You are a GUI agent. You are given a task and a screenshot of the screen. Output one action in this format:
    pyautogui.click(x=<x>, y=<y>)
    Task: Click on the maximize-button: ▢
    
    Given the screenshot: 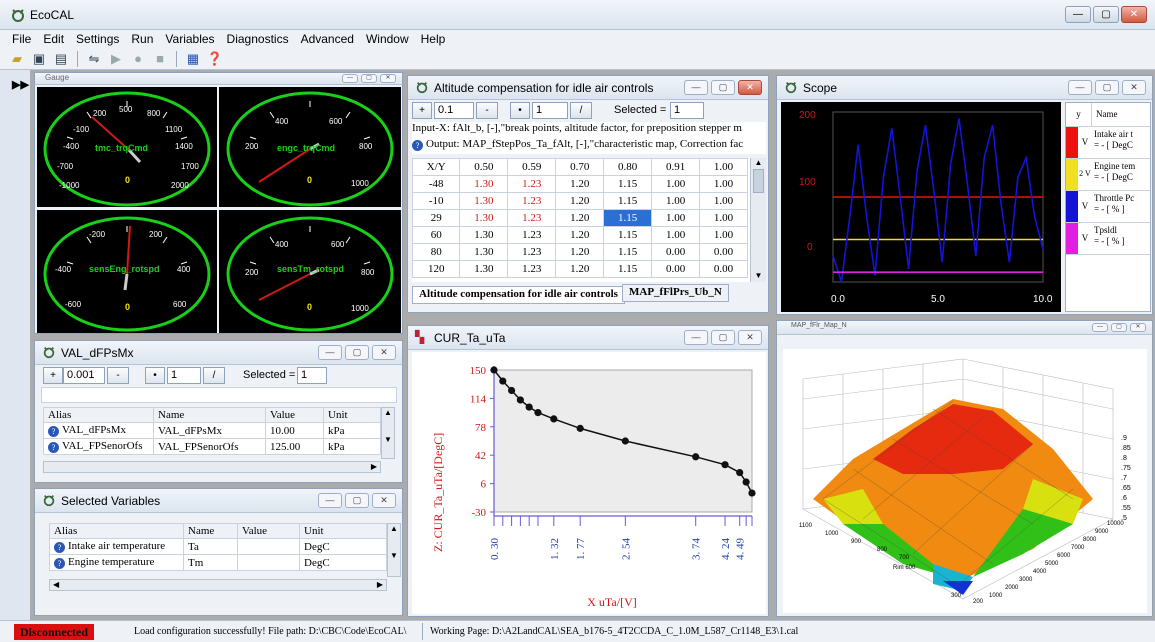 What is the action you would take?
    pyautogui.click(x=1106, y=14)
    